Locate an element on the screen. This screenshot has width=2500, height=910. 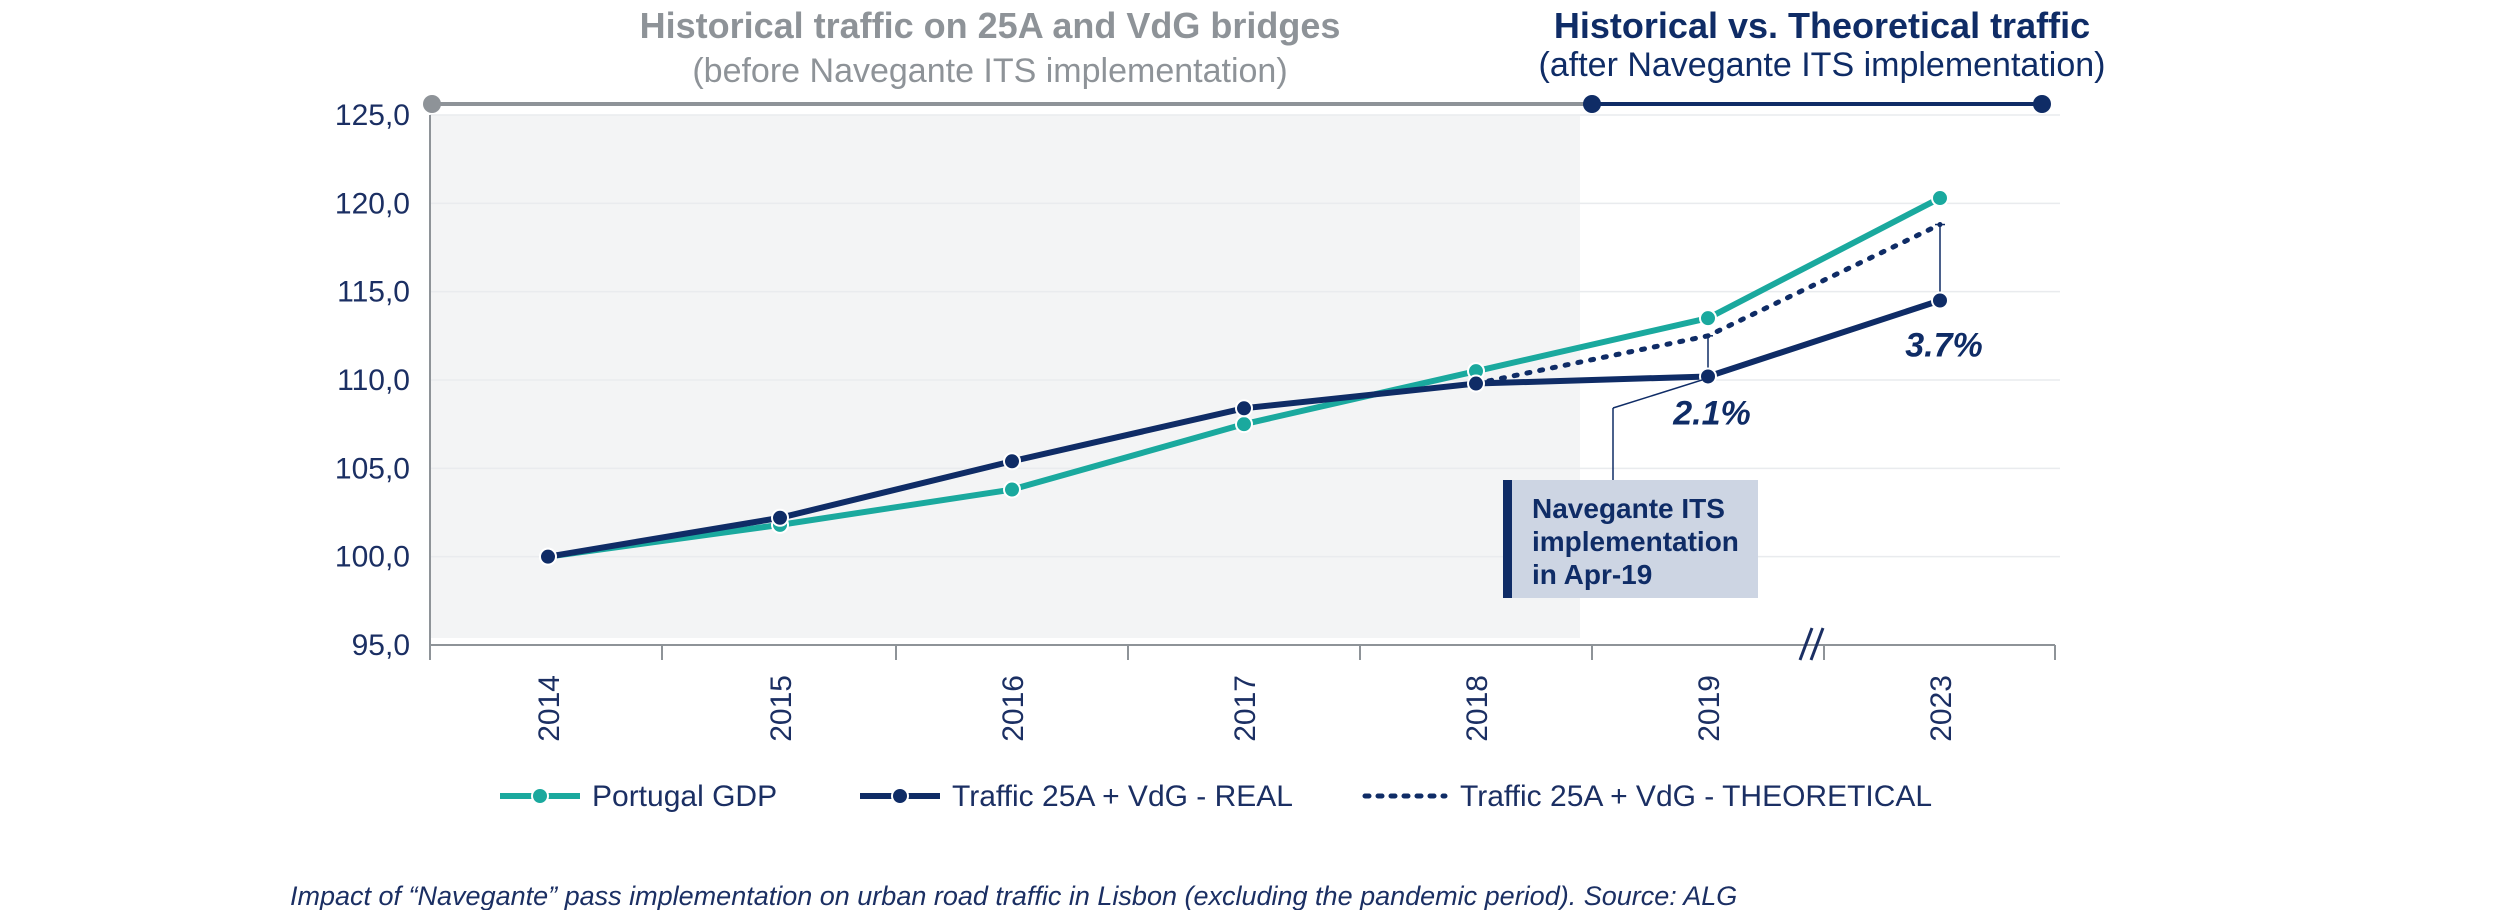
y-tick-label: 100,0 is located at coordinates (372, 557).